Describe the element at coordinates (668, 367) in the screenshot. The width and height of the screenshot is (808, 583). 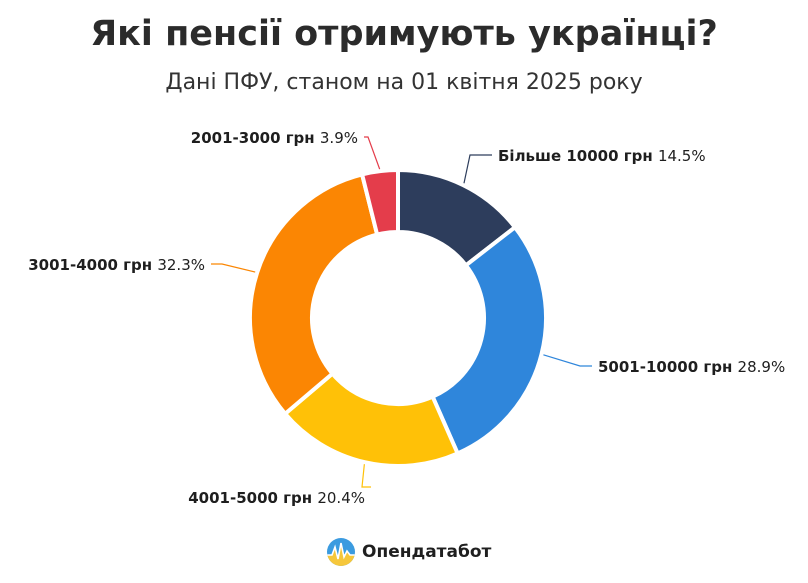
I see `slice-label-name: 5001-10000 грн` at that location.